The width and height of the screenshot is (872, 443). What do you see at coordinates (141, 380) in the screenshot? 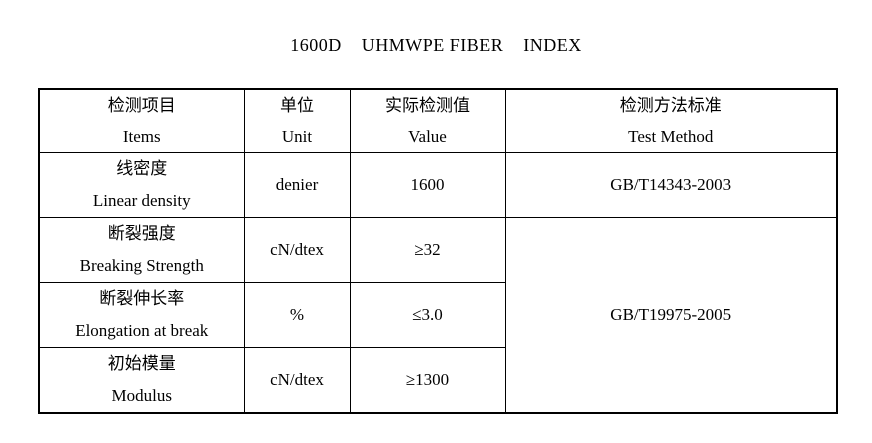
I see `item-cell-modulus: 初始模量 Modulus` at bounding box center [141, 380].